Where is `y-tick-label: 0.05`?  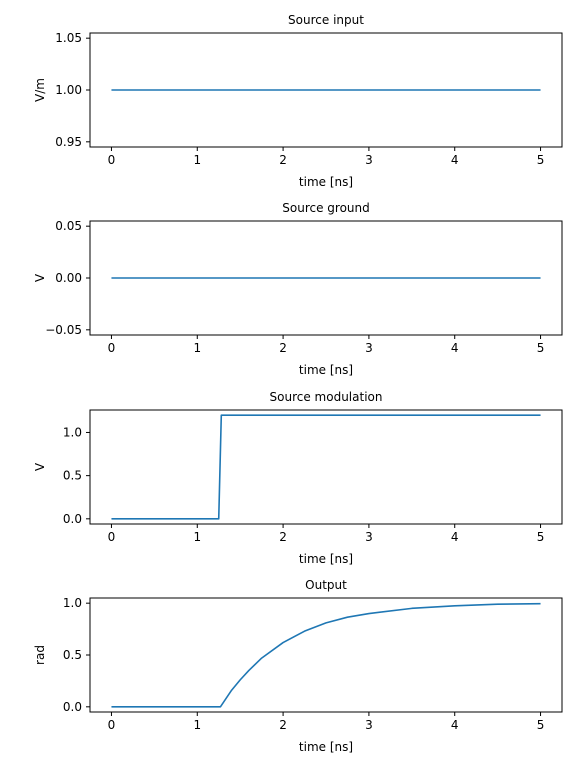 y-tick-label: 0.05 is located at coordinates (68, 226).